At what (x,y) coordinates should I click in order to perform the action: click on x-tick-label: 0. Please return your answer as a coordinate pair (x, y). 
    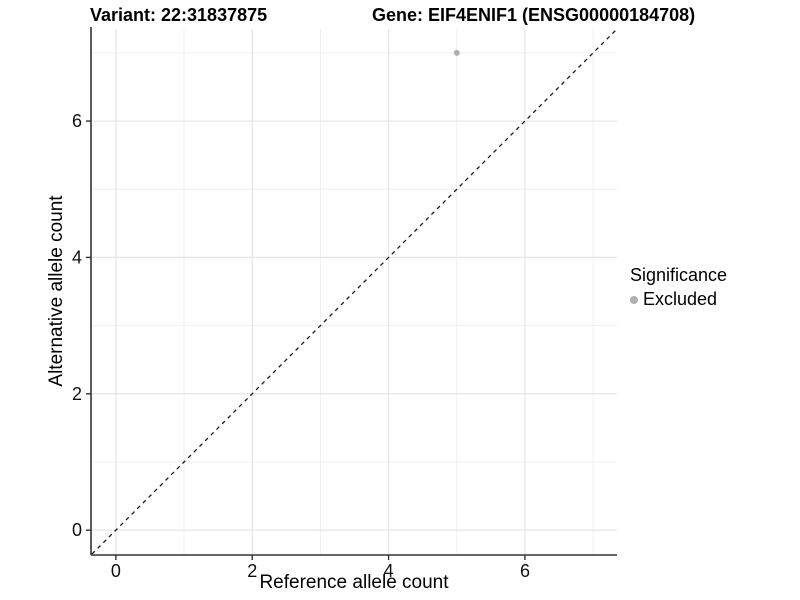
    Looking at the image, I should click on (116, 571).